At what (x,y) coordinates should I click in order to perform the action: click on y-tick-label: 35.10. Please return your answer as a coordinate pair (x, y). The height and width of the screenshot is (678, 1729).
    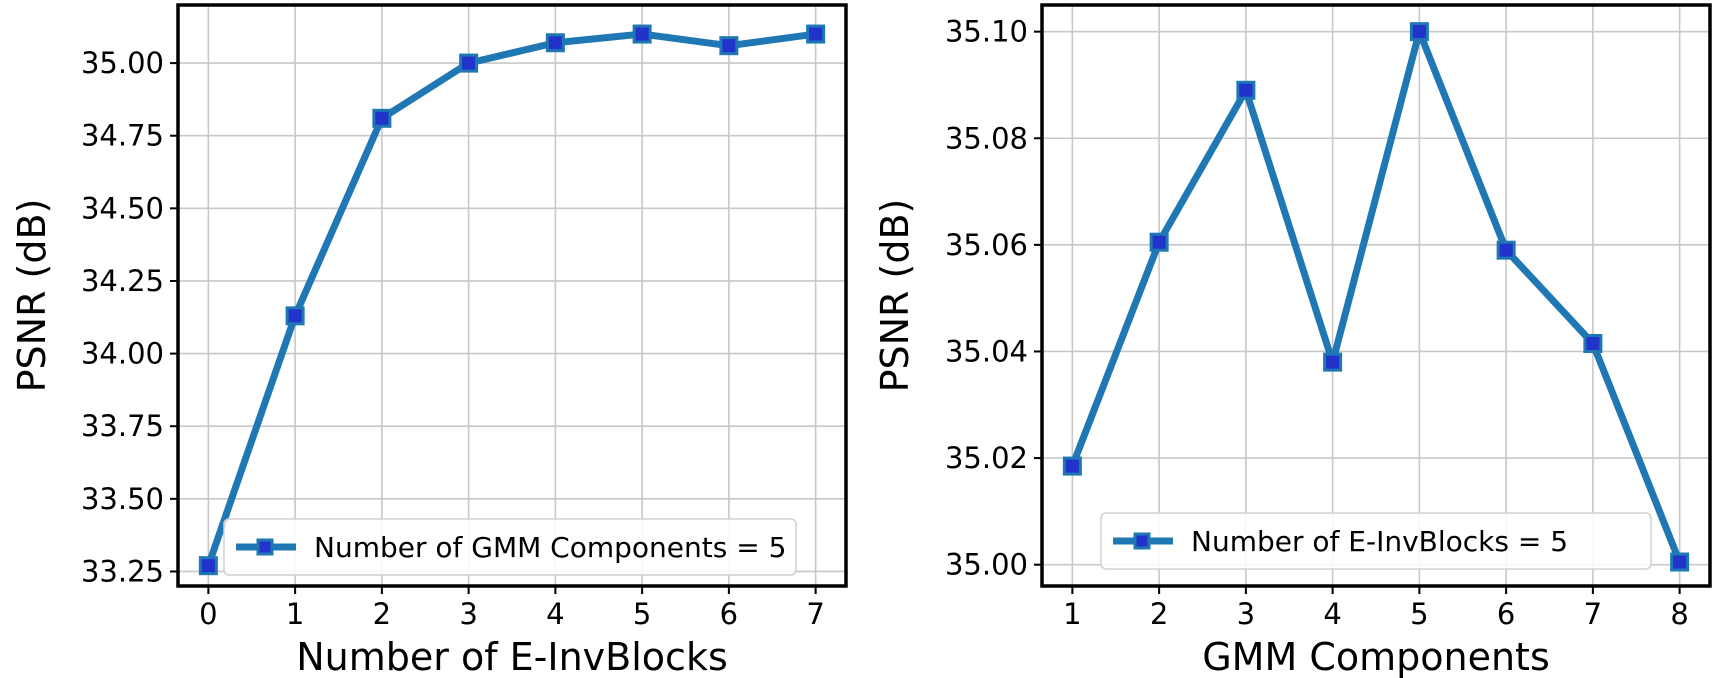
    Looking at the image, I should click on (986, 32).